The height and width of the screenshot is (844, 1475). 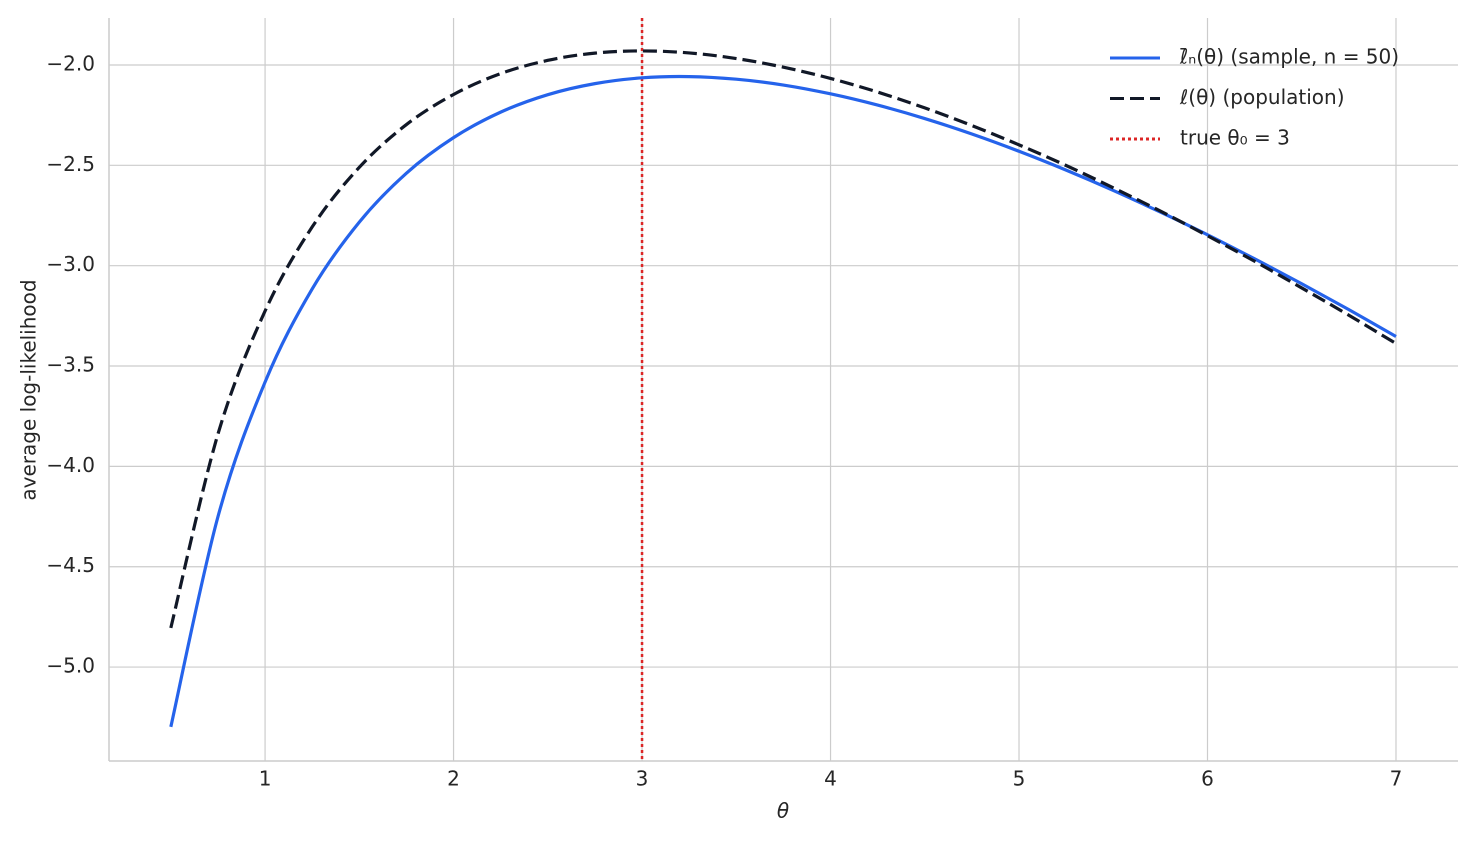 What do you see at coordinates (265, 779) in the screenshot?
I see `x-tick-label: 1` at bounding box center [265, 779].